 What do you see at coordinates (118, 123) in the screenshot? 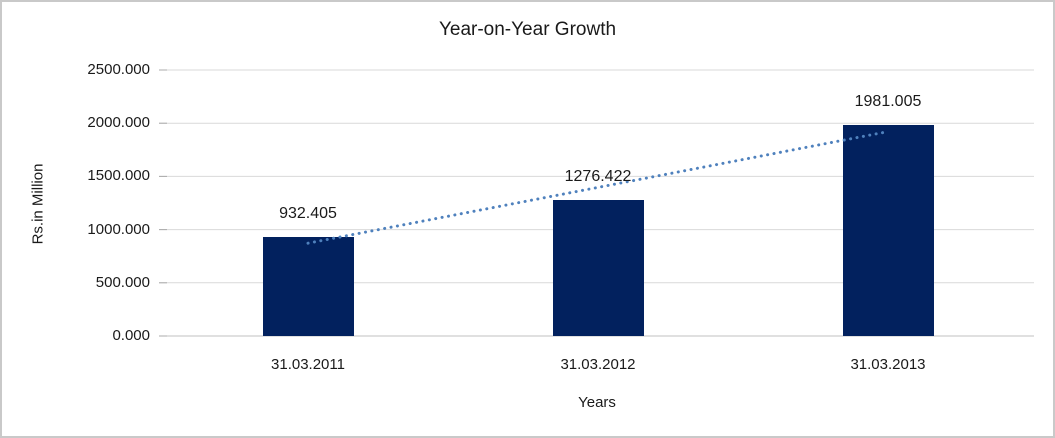
I see `y-tick-label: 2000.000` at bounding box center [118, 123].